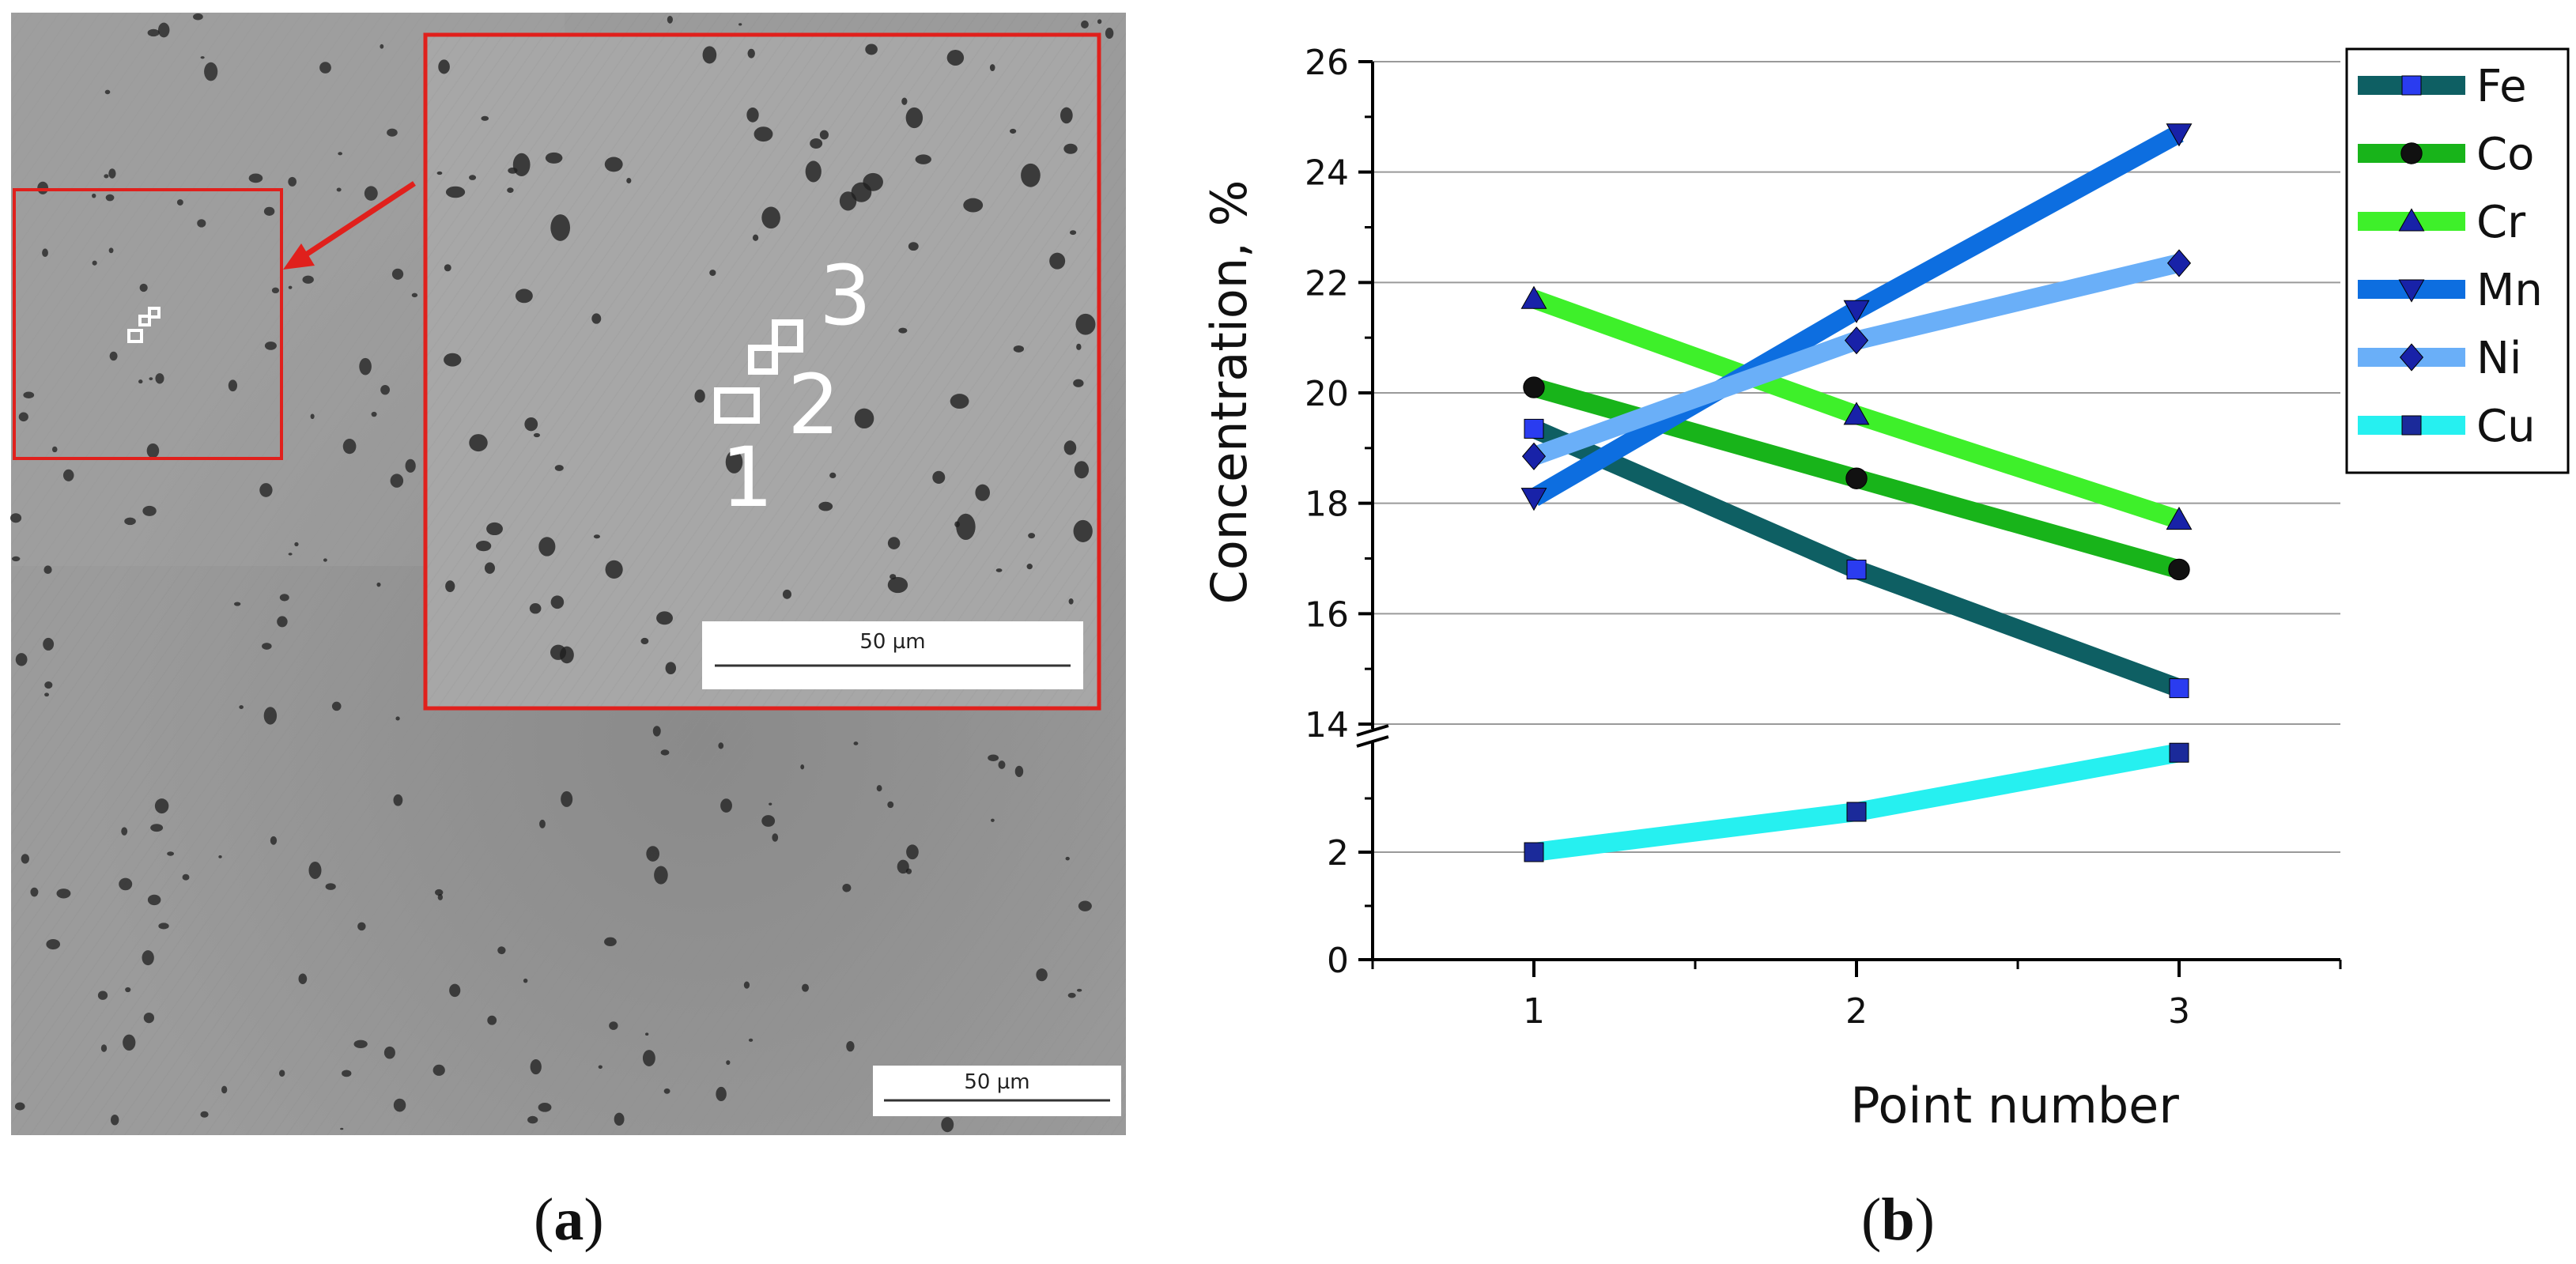  I want to click on legend-item-Fe: Fe, so click(2442, 86).